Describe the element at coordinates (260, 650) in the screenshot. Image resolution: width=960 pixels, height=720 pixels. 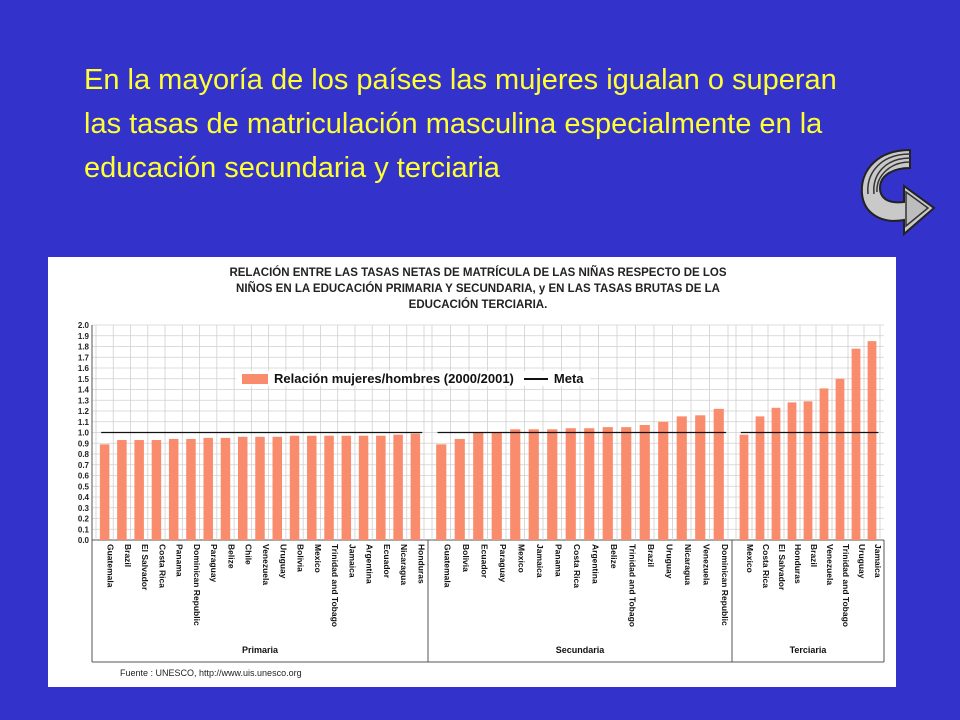
I see `group-label: Primaria` at that location.